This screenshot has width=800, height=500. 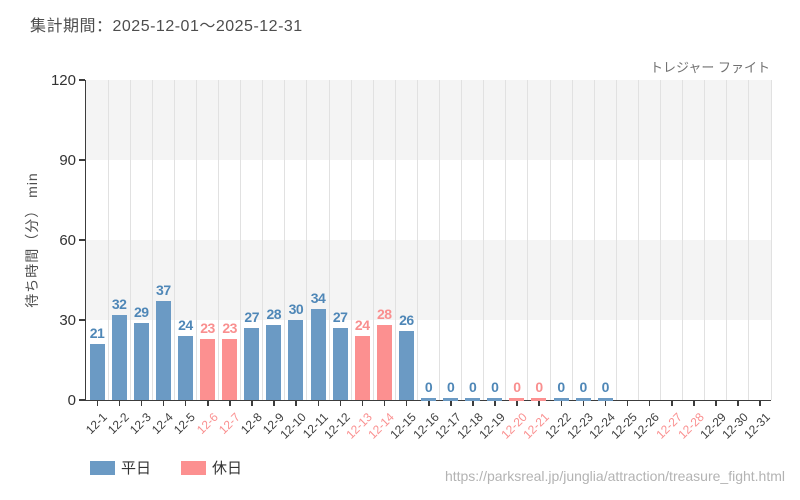 I want to click on x-tick-label: 12-3, so click(x=141, y=423).